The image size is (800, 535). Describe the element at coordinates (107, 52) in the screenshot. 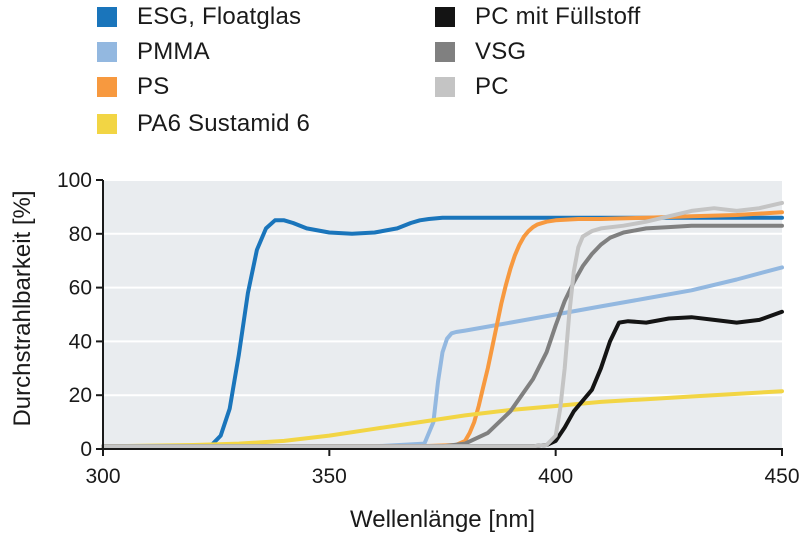

I see `legend-swatch-pmma` at that location.